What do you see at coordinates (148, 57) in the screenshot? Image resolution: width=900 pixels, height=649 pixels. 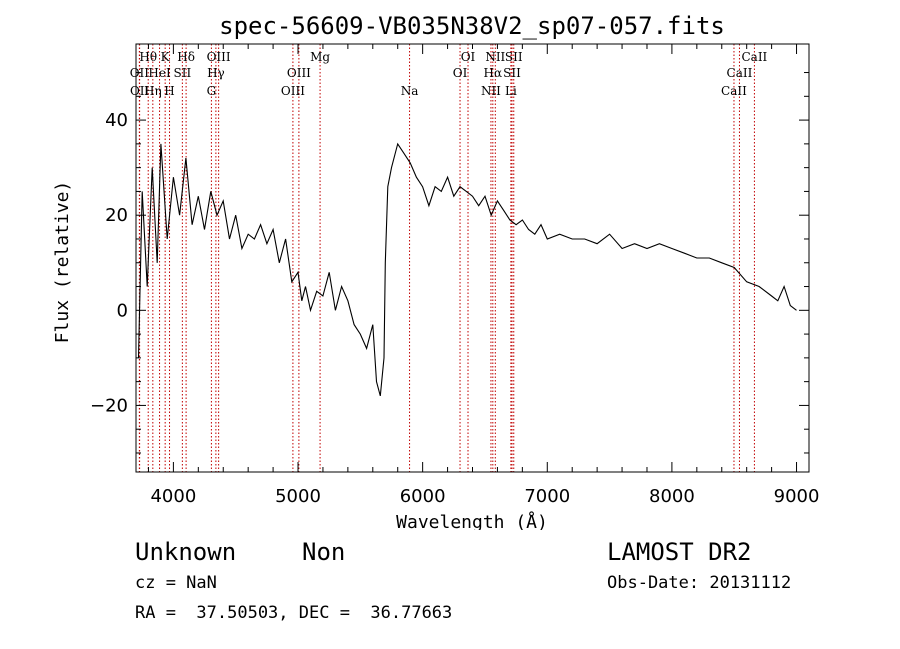 I see `line-label: Hθ` at bounding box center [148, 57].